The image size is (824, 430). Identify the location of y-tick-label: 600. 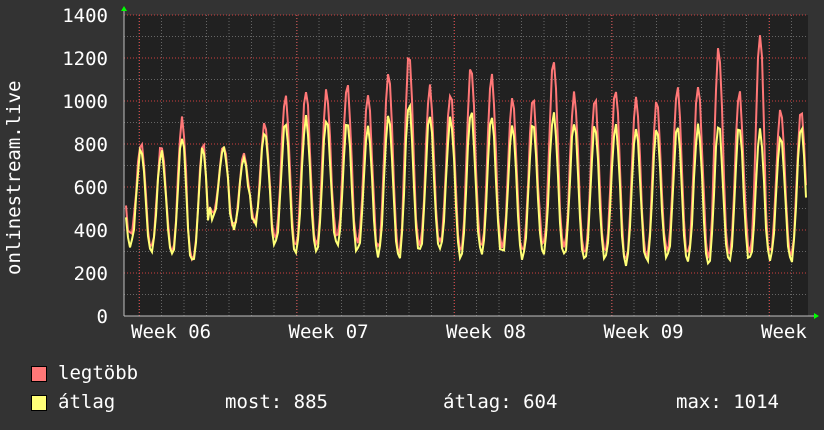
(91, 188).